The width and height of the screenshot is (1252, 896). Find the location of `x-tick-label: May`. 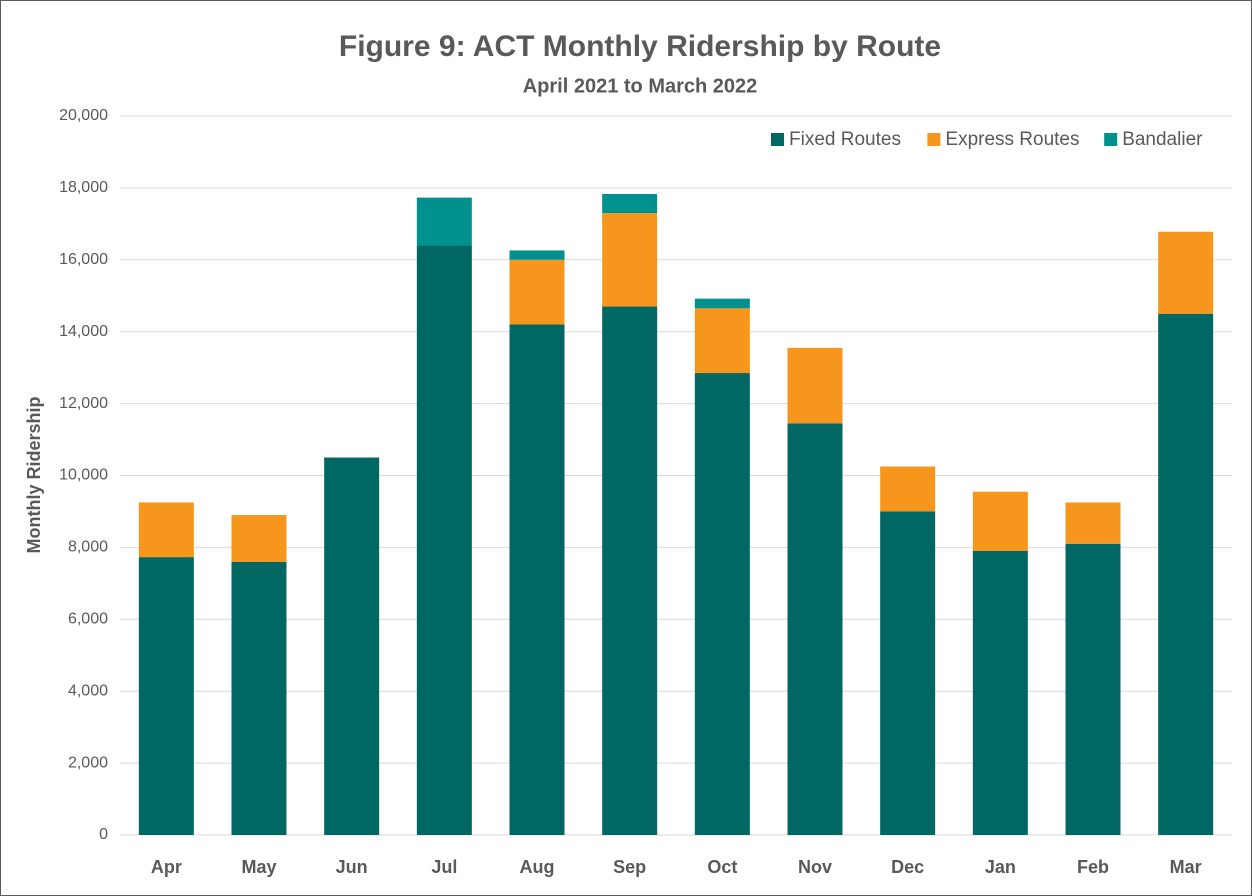

x-tick-label: May is located at coordinates (258, 867).